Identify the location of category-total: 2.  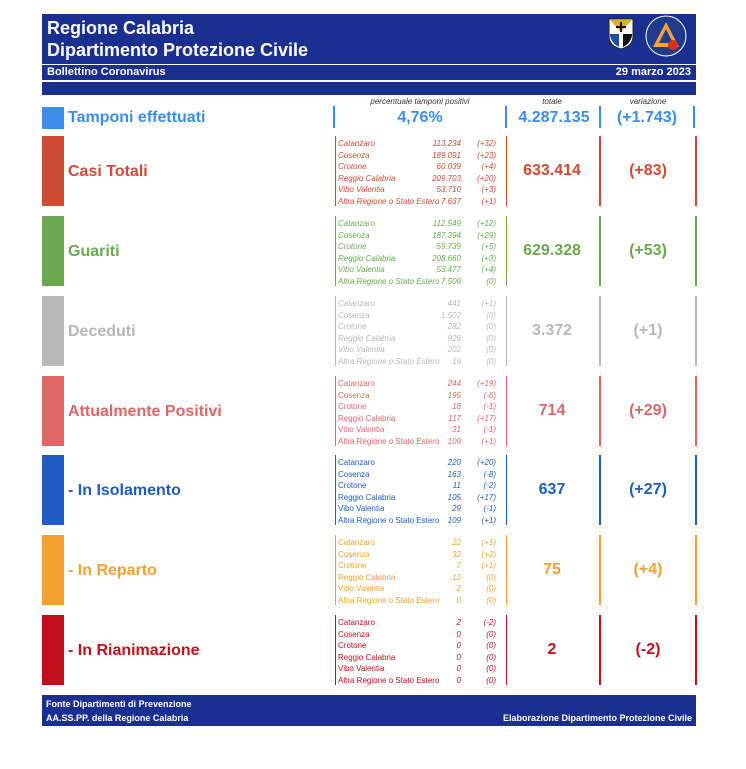
(552, 649).